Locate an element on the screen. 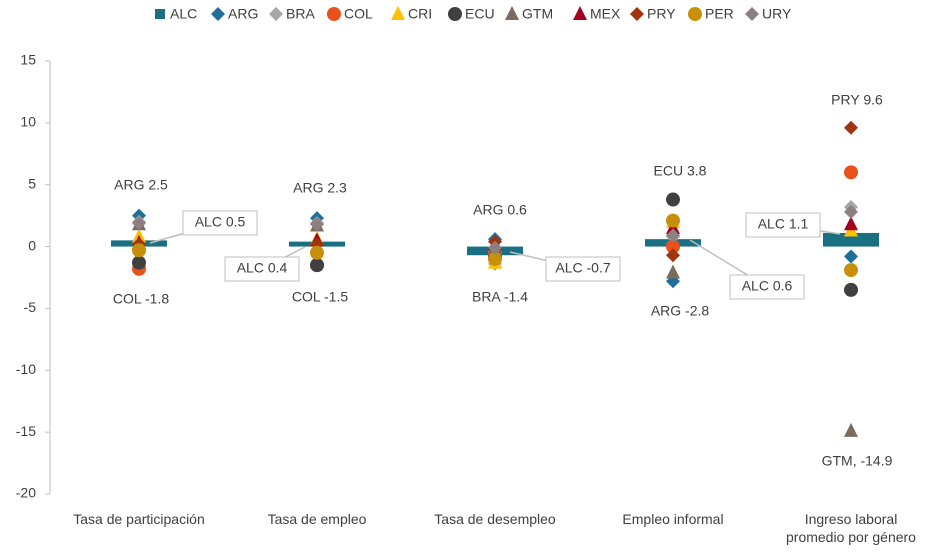  legend-label: ARG is located at coordinates (243, 14).